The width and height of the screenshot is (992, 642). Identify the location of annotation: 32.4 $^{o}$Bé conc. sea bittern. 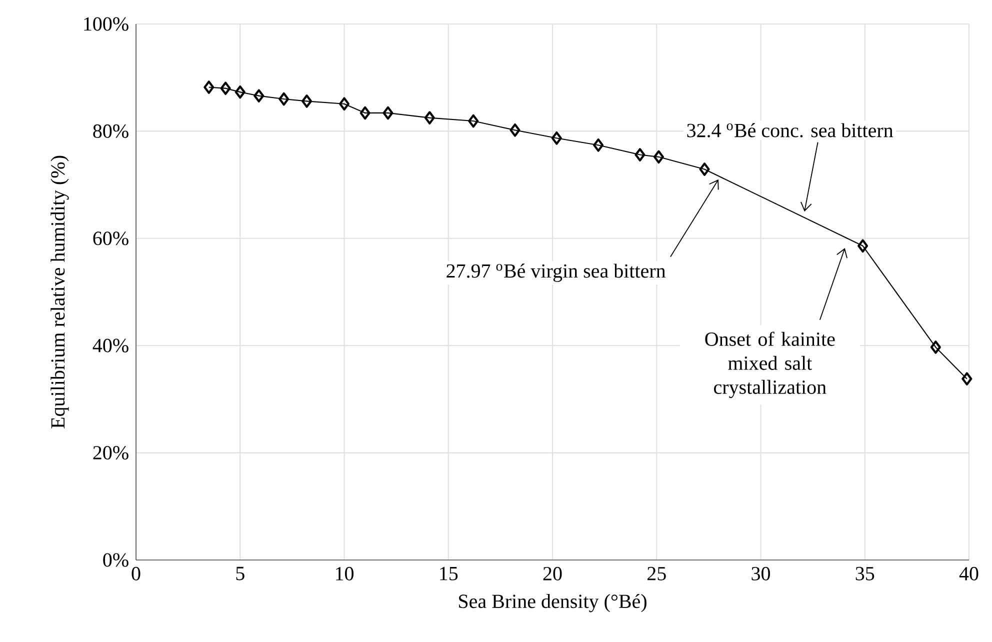
(790, 130).